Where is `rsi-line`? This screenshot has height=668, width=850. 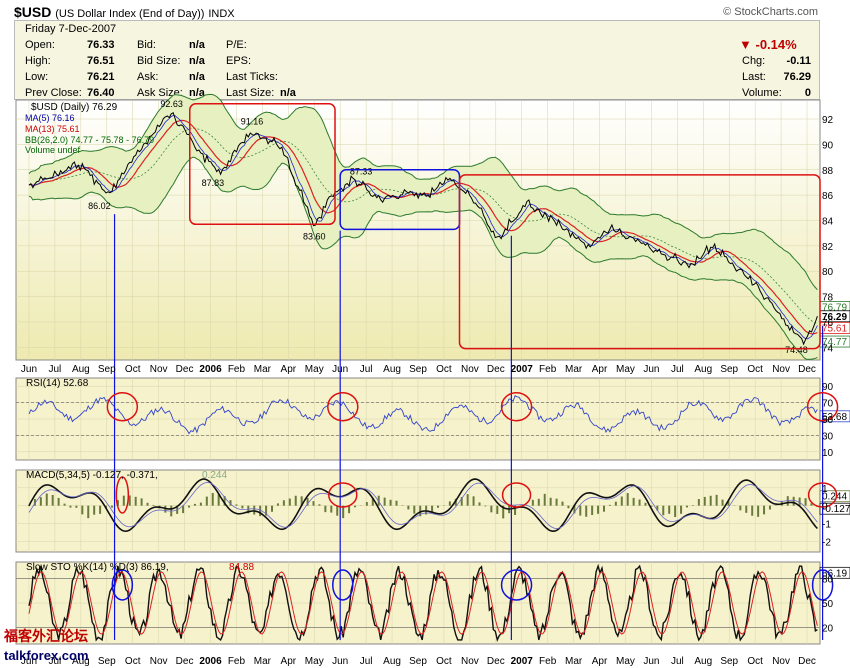
rsi-line is located at coordinates (423, 415).